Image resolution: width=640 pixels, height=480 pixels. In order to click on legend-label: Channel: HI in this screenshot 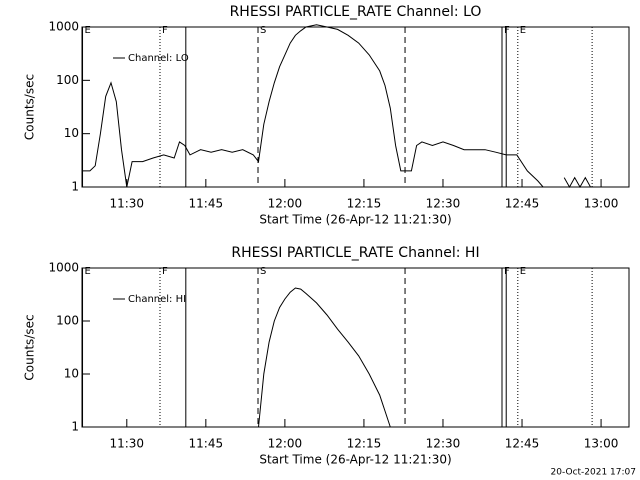, I will do `click(157, 299)`.